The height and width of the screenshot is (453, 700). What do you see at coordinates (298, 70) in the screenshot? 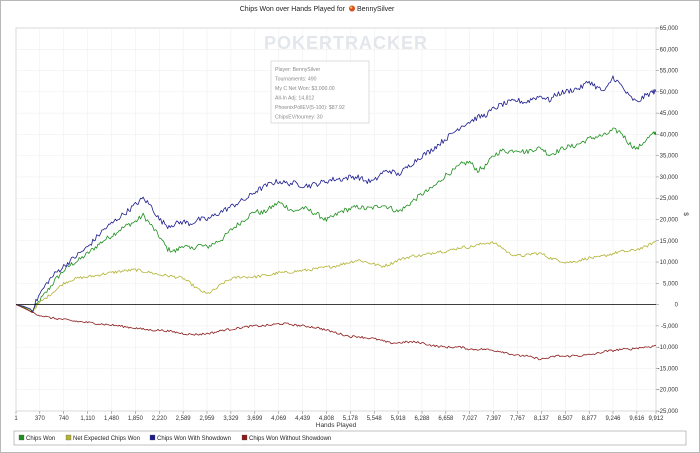
I see `info-player: Player: BennySilver` at bounding box center [298, 70].